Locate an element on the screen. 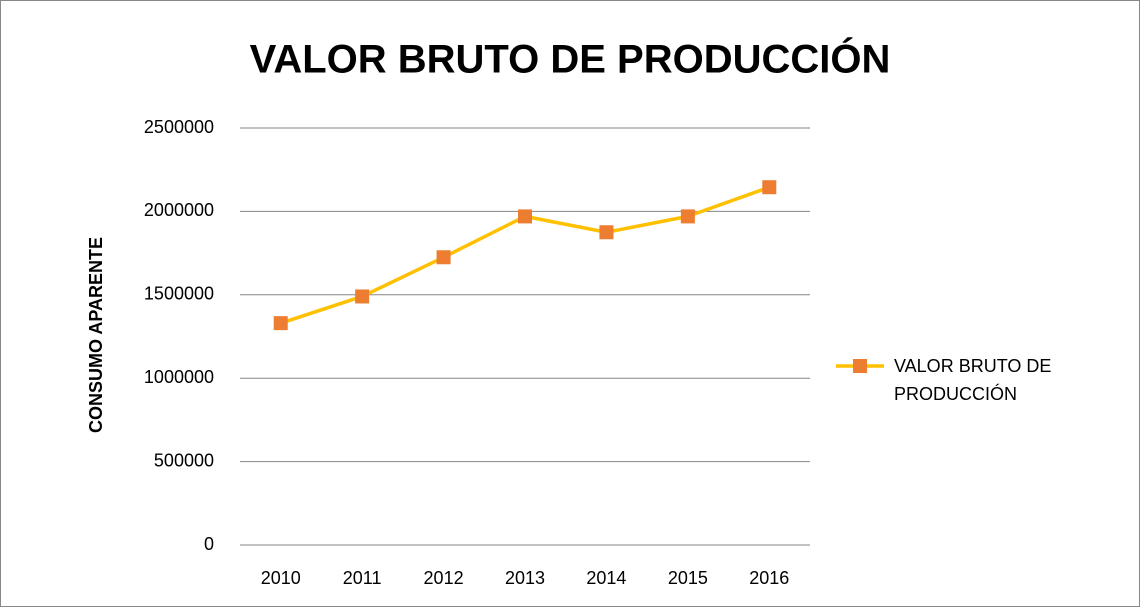 This screenshot has width=1140, height=607. x-tick-label: 2013 is located at coordinates (525, 578).